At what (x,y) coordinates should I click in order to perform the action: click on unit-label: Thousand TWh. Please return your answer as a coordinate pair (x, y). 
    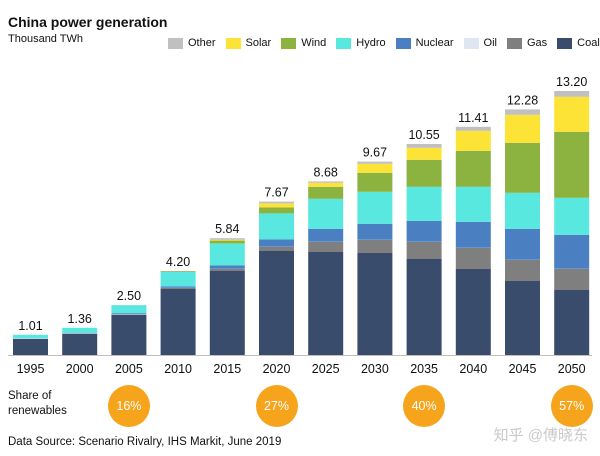
    Looking at the image, I should click on (46, 39).